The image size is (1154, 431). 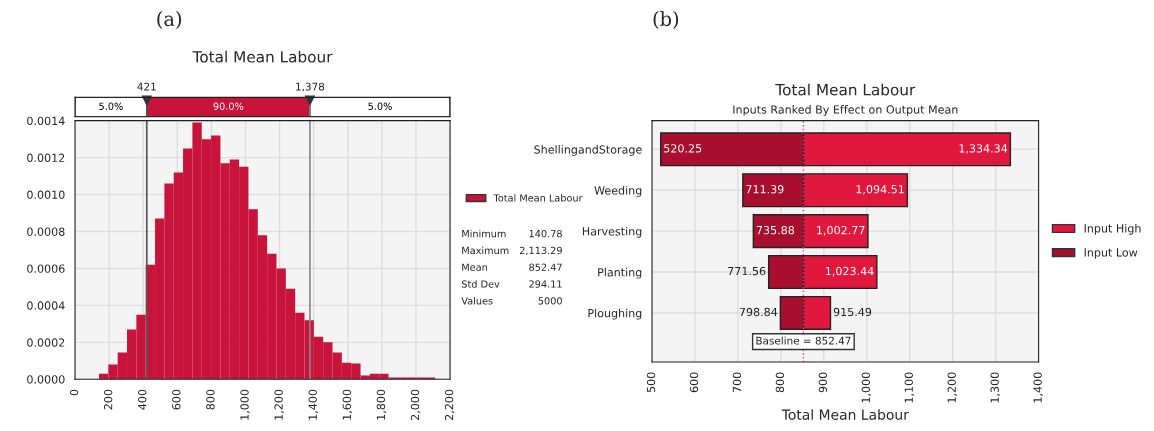 I want to click on y-tick-label: 0.0010, so click(x=46, y=194).